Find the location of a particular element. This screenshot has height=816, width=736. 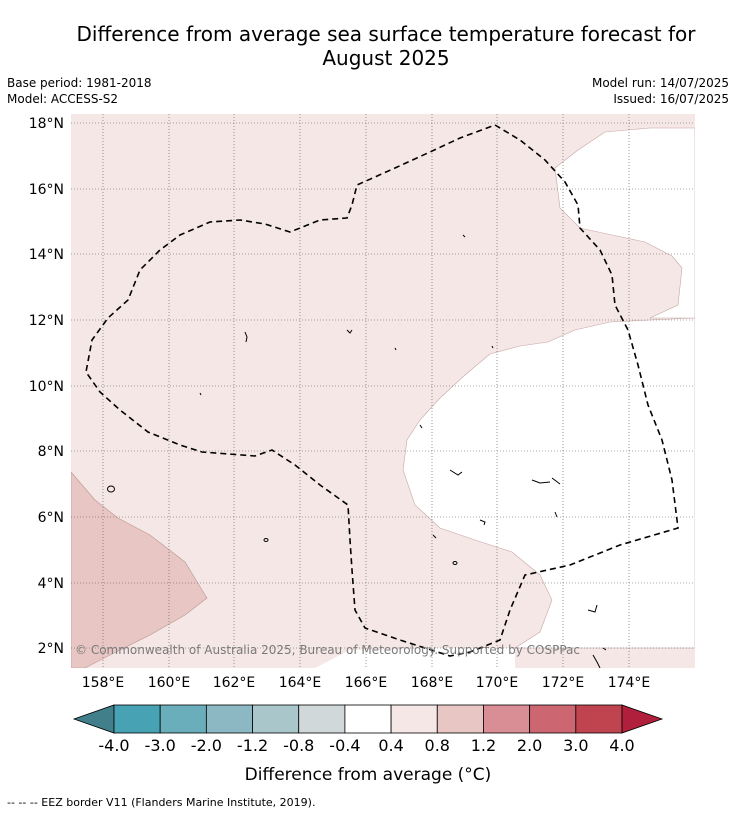

colorbar-tick-label: -0.4 is located at coordinates (344, 745).